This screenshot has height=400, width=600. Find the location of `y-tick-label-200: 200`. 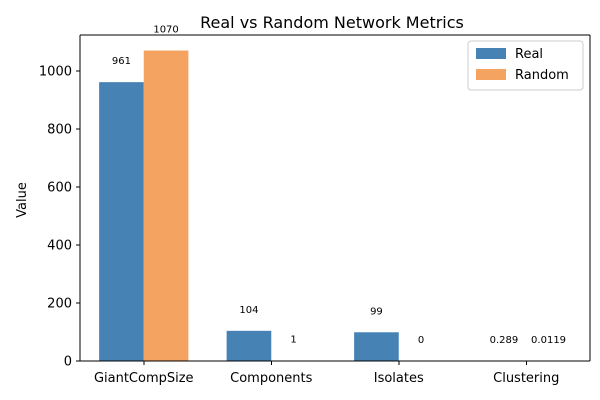

y-tick-label-200: 200 is located at coordinates (59, 303).